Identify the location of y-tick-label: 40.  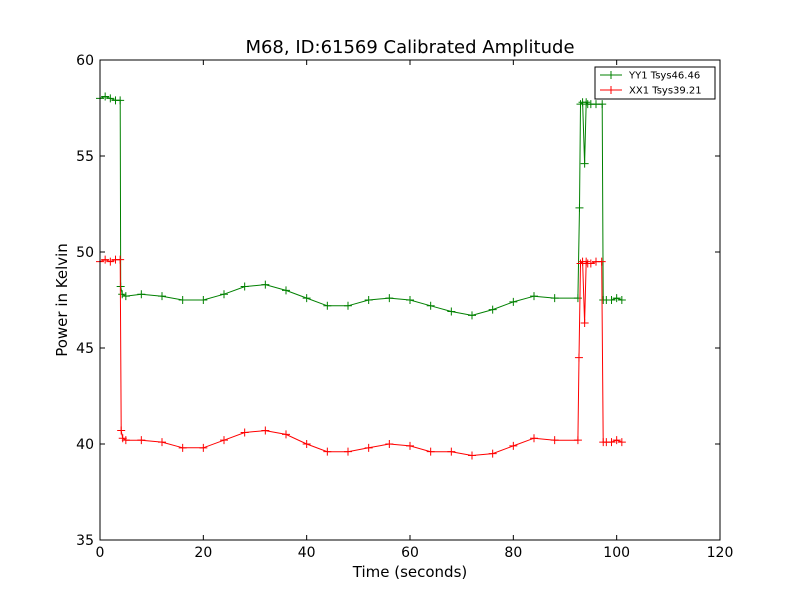
(85, 445).